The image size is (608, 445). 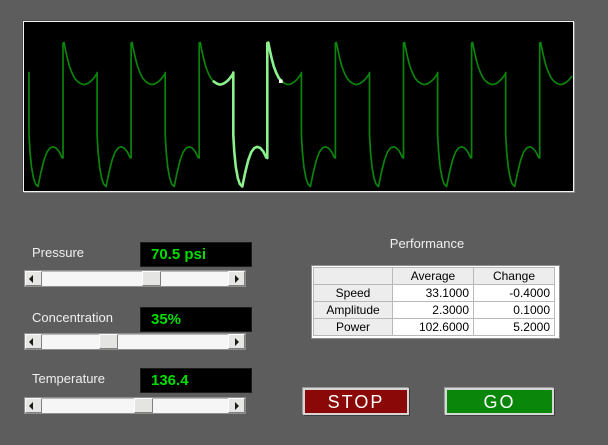 I want to click on temperature-slider-left-arrow, so click(x=33, y=405).